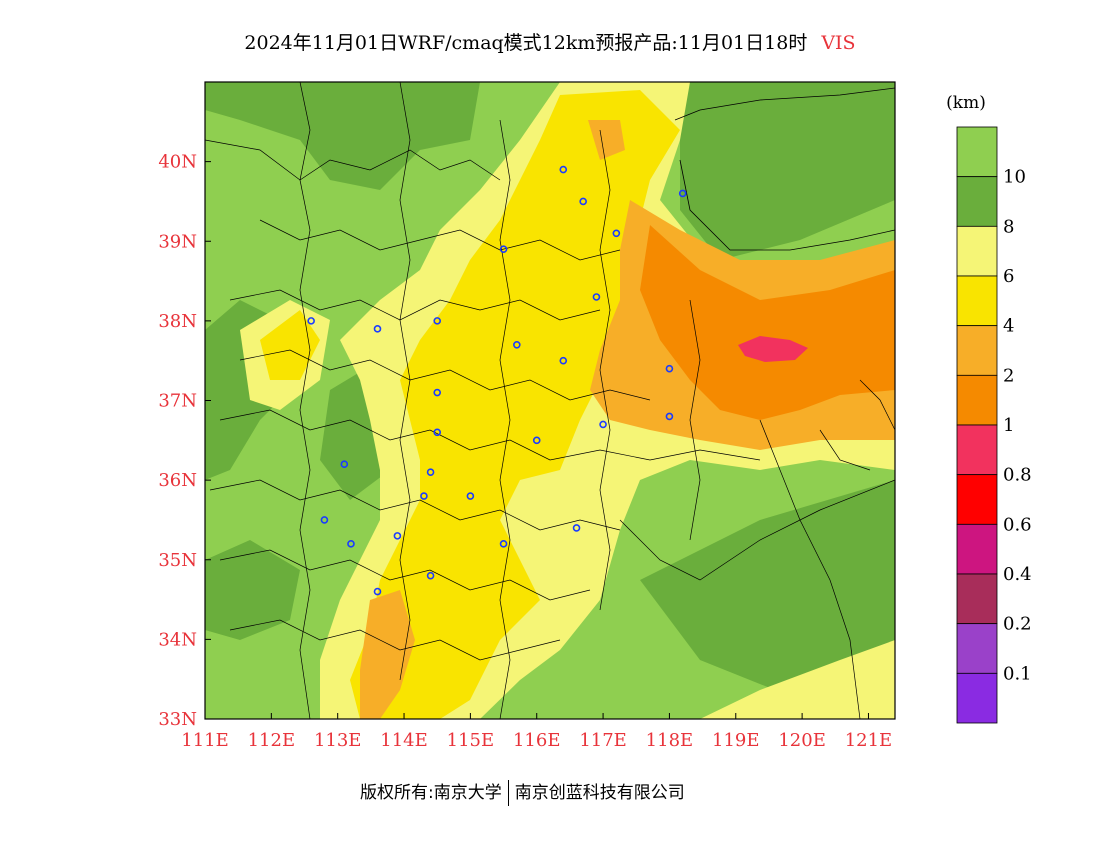 The width and height of the screenshot is (1100, 850). Describe the element at coordinates (177, 560) in the screenshot. I see `lat-tick-label: 35N` at that location.